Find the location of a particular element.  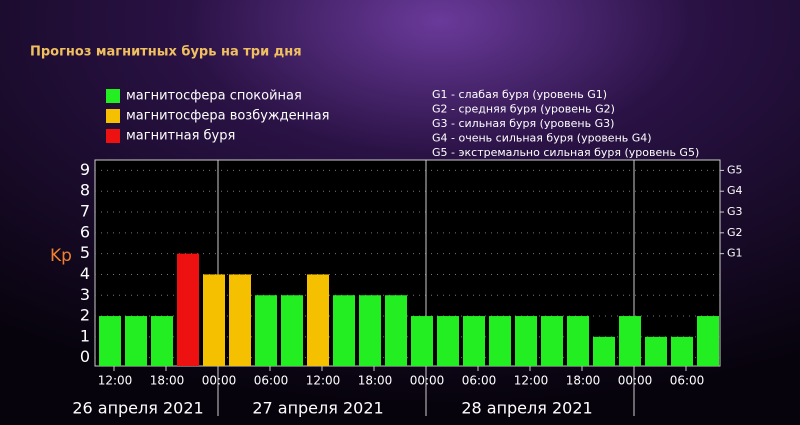

day-label: 27 апреля 2021 is located at coordinates (317, 408).